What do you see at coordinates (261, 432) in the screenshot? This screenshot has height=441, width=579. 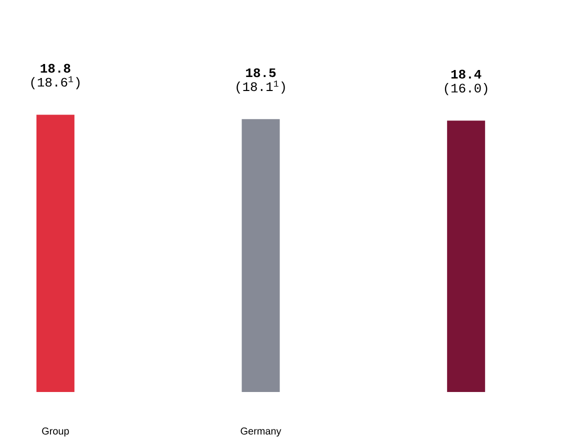 I see `x-tick-label: Germany` at bounding box center [261, 432].